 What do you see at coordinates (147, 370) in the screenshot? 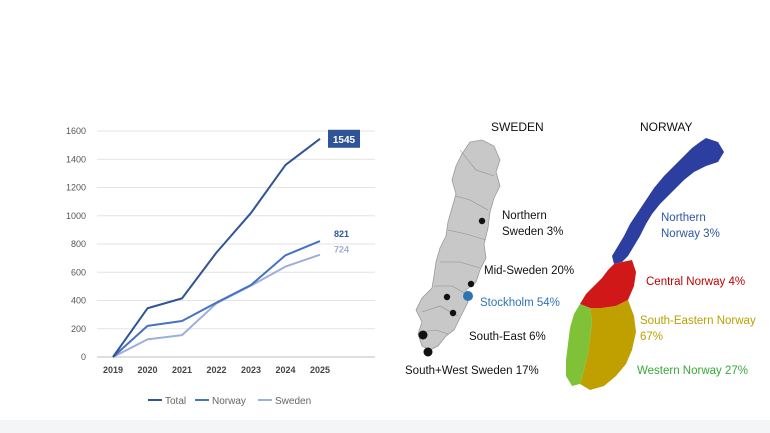
I see `x-tick-label: 2020` at bounding box center [147, 370].